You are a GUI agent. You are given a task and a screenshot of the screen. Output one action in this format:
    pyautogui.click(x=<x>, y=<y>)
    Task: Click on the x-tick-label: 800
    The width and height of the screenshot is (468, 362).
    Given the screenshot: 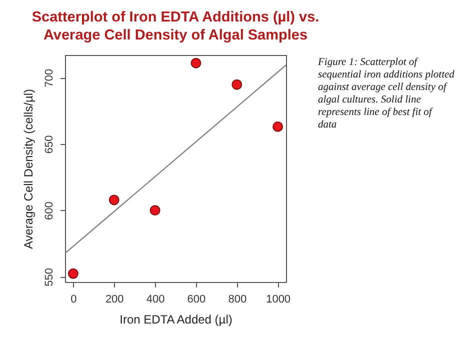 What is the action you would take?
    pyautogui.click(x=237, y=300)
    